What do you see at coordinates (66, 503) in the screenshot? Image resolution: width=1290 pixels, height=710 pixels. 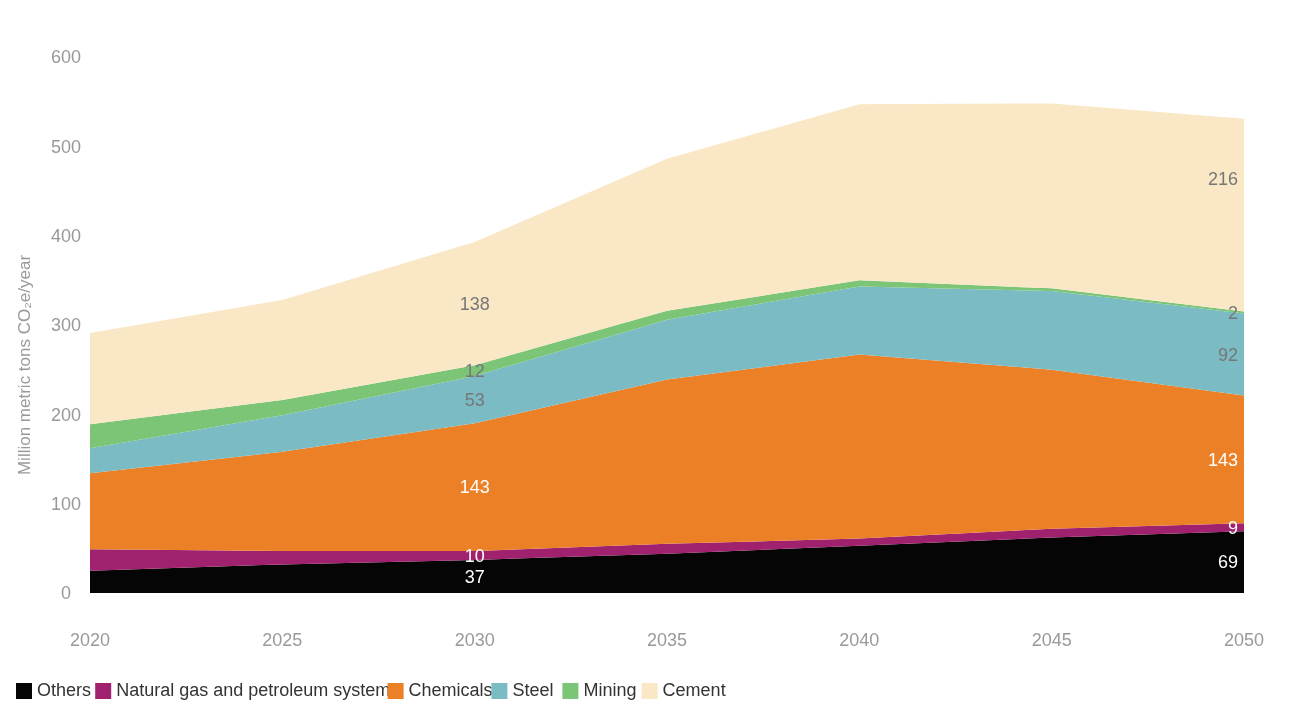 I see `y-tick-label: 100` at bounding box center [66, 503].